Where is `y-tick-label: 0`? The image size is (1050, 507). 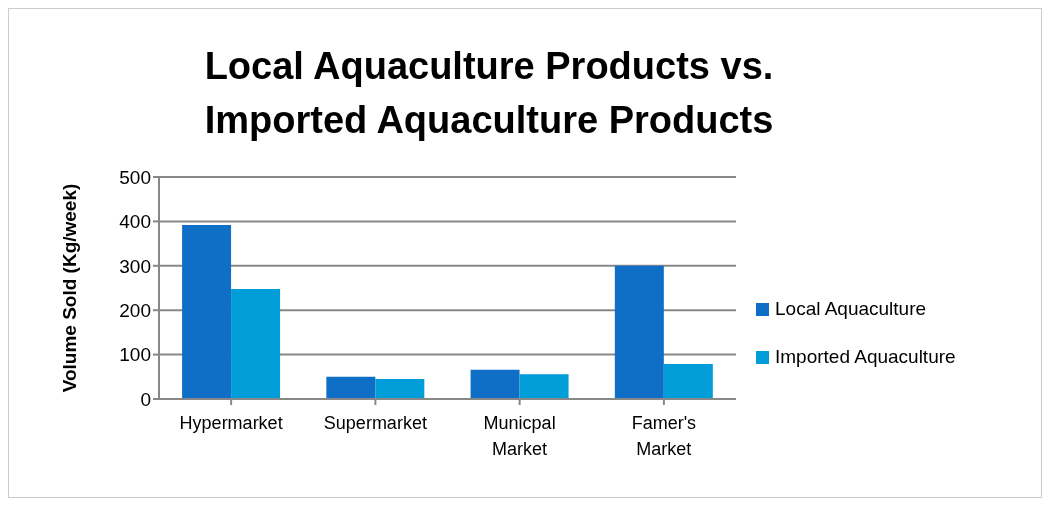 y-tick-label: 0 is located at coordinates (145, 399).